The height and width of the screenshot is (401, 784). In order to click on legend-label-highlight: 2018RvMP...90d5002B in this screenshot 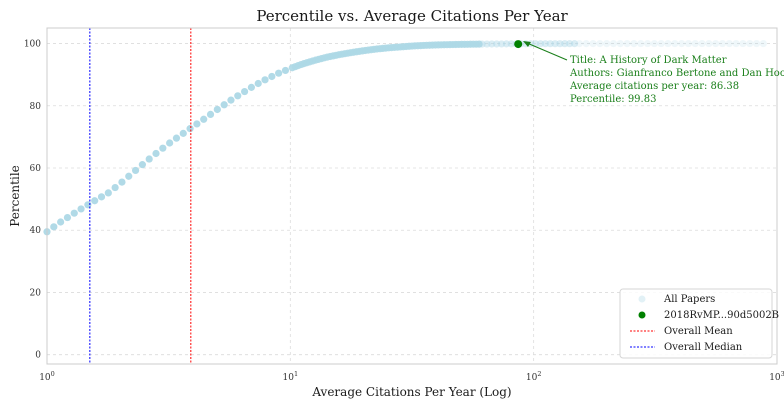, I will do `click(721, 315)`.